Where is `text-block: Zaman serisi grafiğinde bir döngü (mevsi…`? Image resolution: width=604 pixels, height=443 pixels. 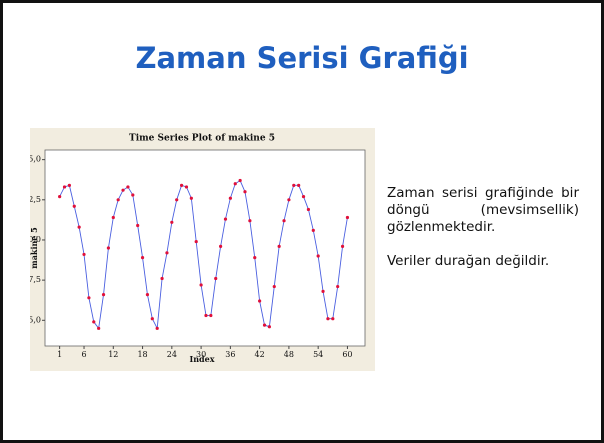
text-block: Zaman serisi grafiğinde bir döngü (mevsi… is located at coordinates (483, 236).